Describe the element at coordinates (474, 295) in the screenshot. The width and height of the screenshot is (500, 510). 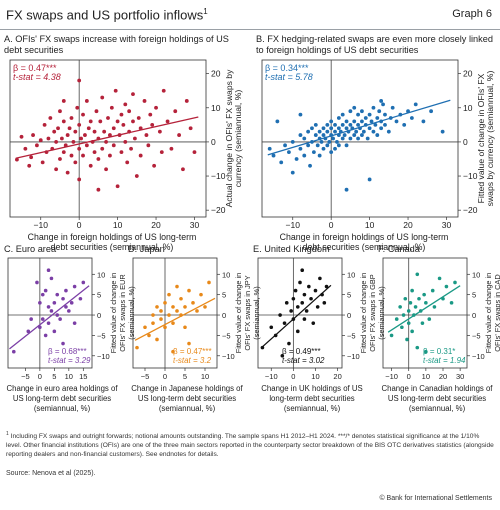
I see `y-tick-label: 5` at that location.